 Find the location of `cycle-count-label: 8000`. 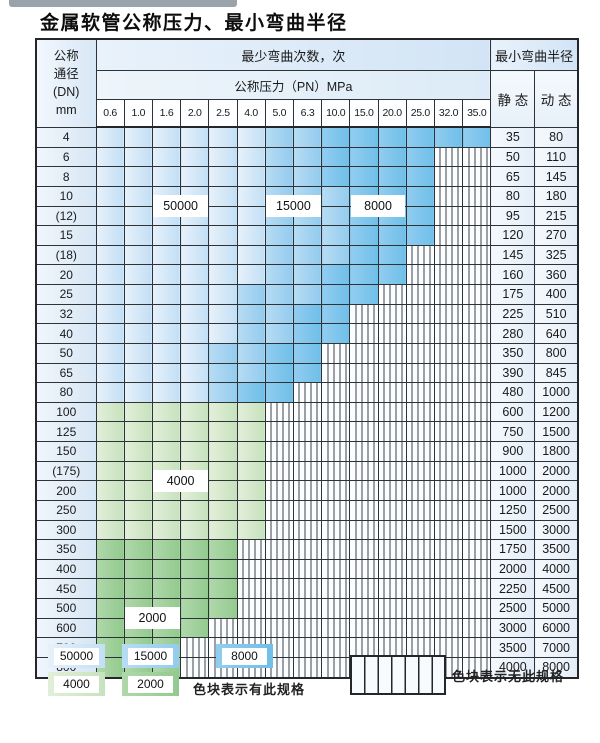

cycle-count-label: 8000 is located at coordinates (378, 206).